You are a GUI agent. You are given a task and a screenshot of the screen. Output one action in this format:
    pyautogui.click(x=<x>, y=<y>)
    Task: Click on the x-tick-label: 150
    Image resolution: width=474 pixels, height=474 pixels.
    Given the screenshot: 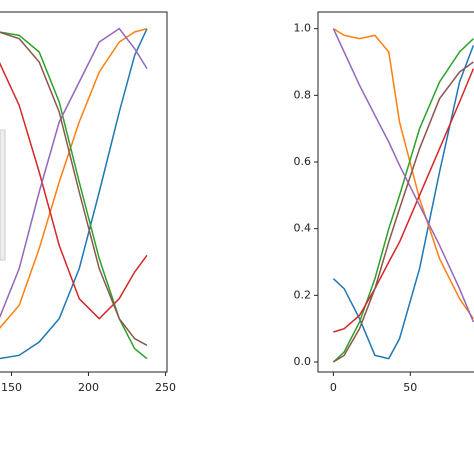 What is the action you would take?
    pyautogui.click(x=11, y=387)
    